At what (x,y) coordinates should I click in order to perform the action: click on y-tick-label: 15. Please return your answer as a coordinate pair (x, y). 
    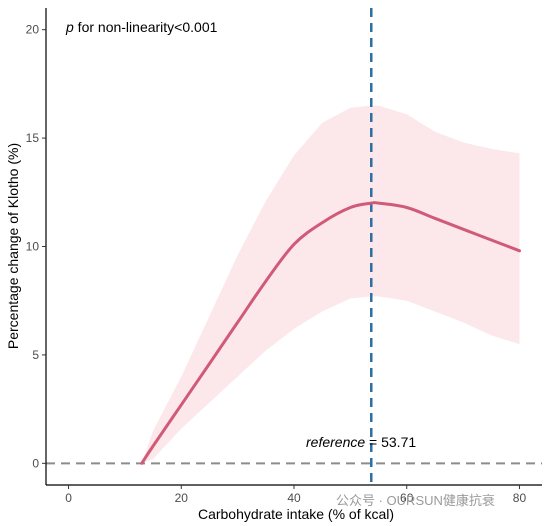
    Looking at the image, I should click on (33, 138).